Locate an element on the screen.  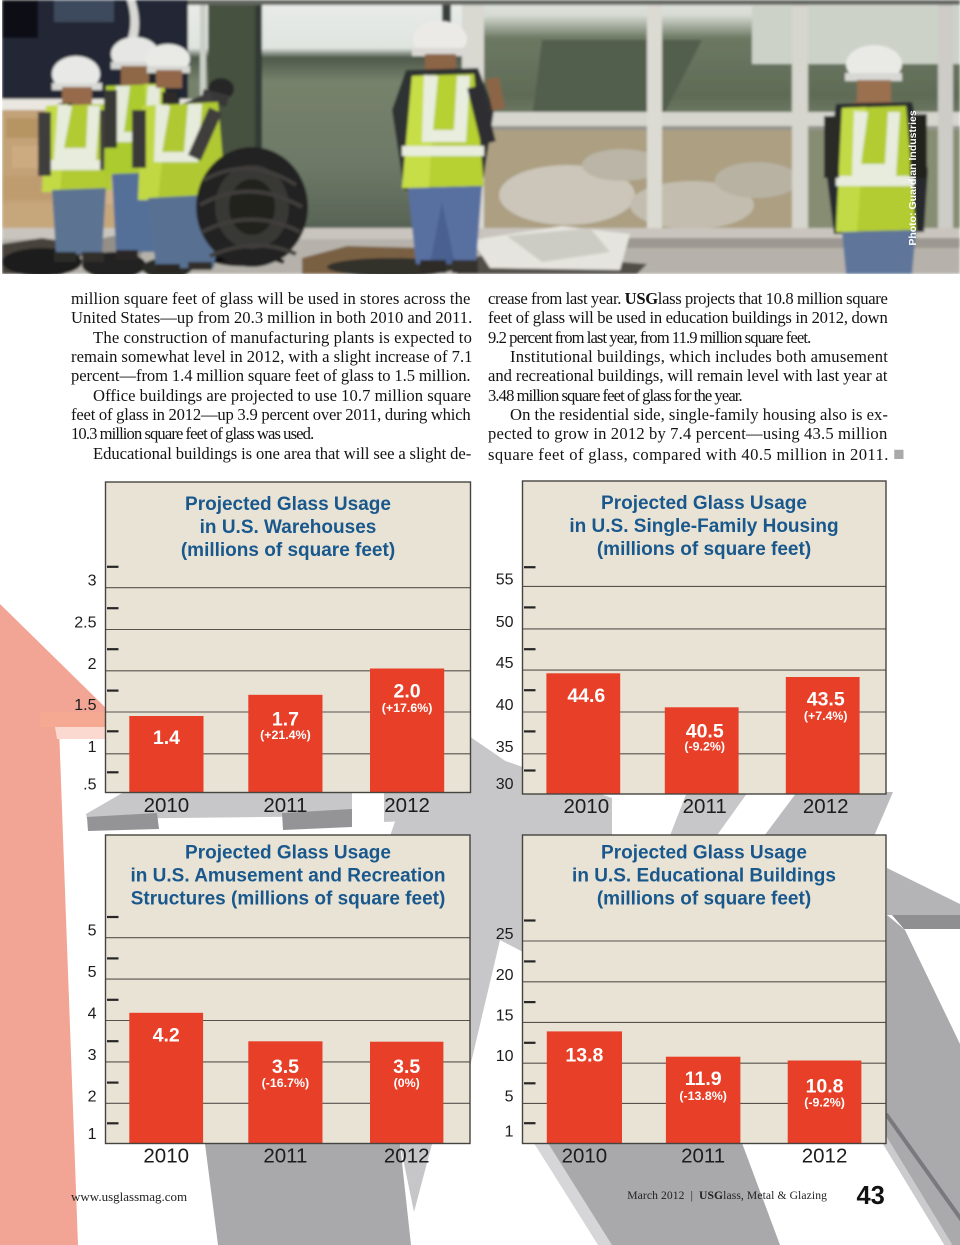
svg-text: 1.4 is located at coordinates (166, 738).